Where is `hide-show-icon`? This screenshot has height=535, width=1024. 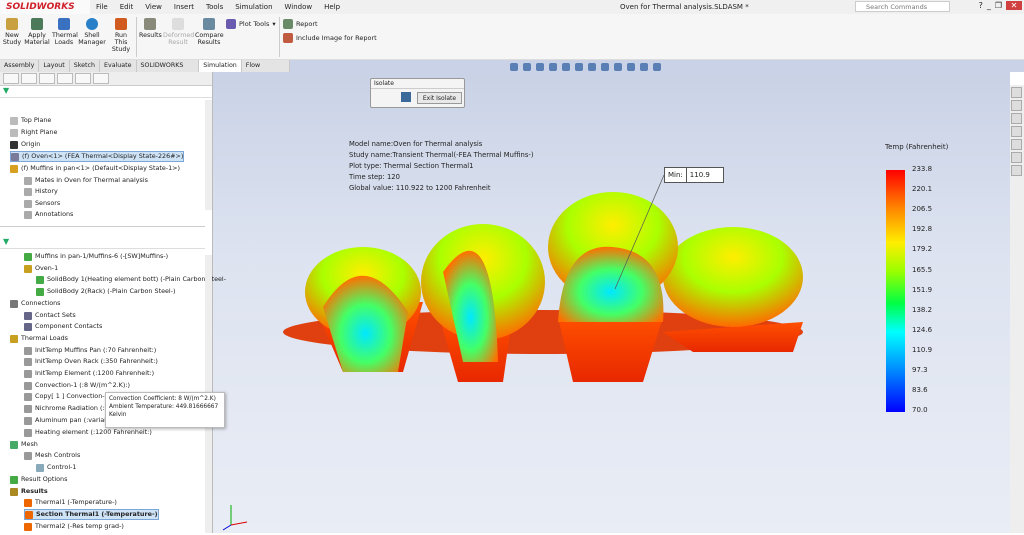 hide-show-icon is located at coordinates (618, 67).